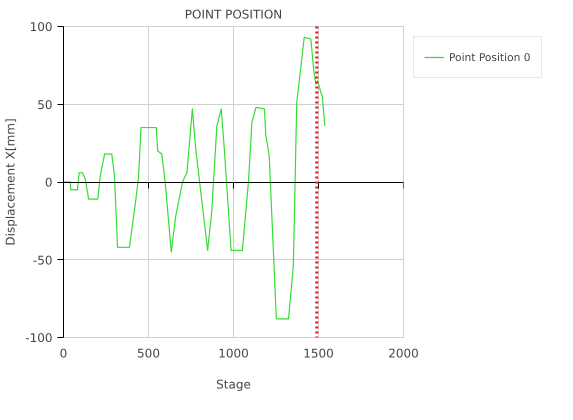 The image size is (573, 420). I want to click on x-tick-label: 1500, so click(318, 353).